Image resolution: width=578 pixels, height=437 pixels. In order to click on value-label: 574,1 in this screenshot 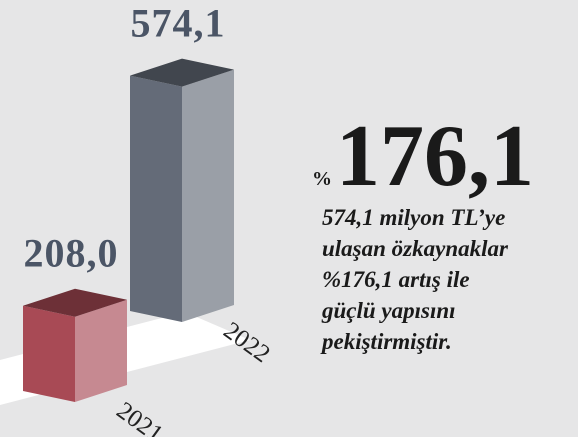, I will do `click(178, 23)`.